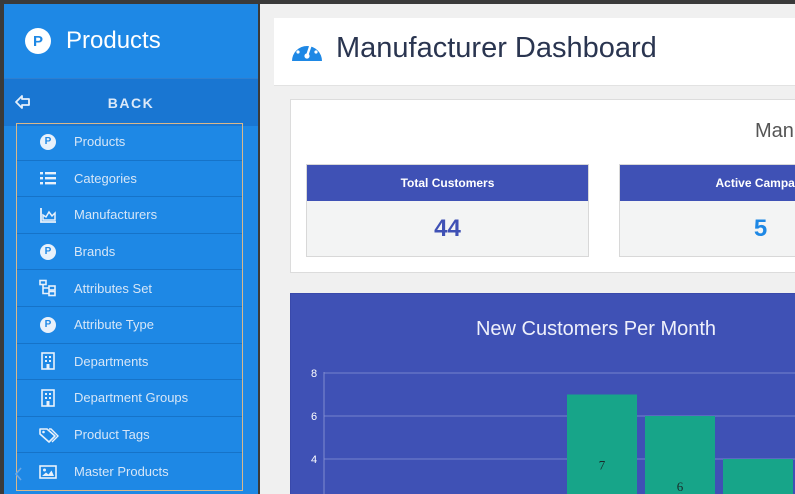 This screenshot has height=494, width=795. What do you see at coordinates (314, 460) in the screenshot?
I see `y-tick-label: 4` at bounding box center [314, 460].